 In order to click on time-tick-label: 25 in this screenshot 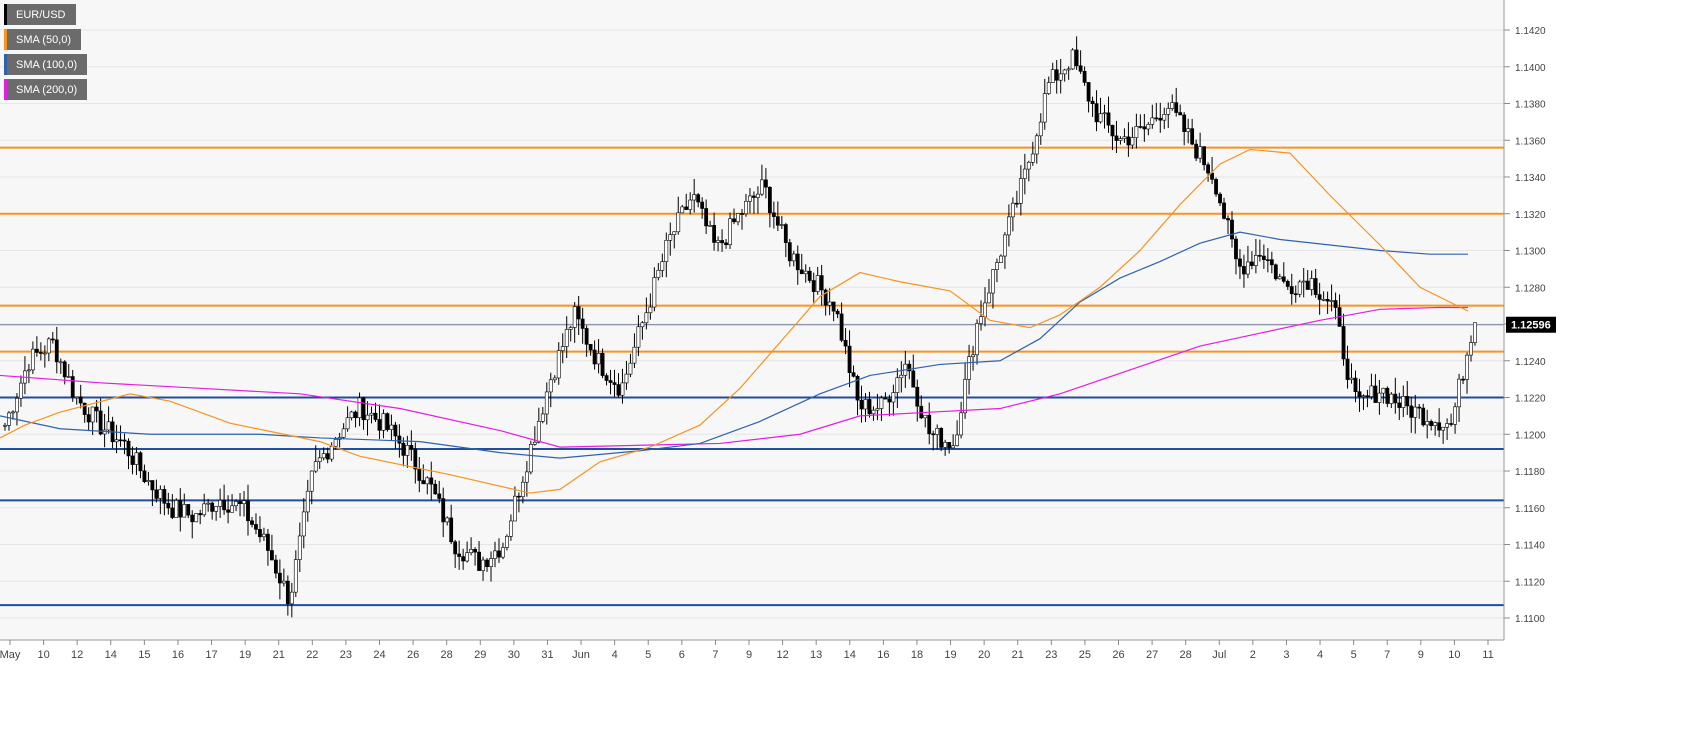, I will do `click(1085, 655)`.